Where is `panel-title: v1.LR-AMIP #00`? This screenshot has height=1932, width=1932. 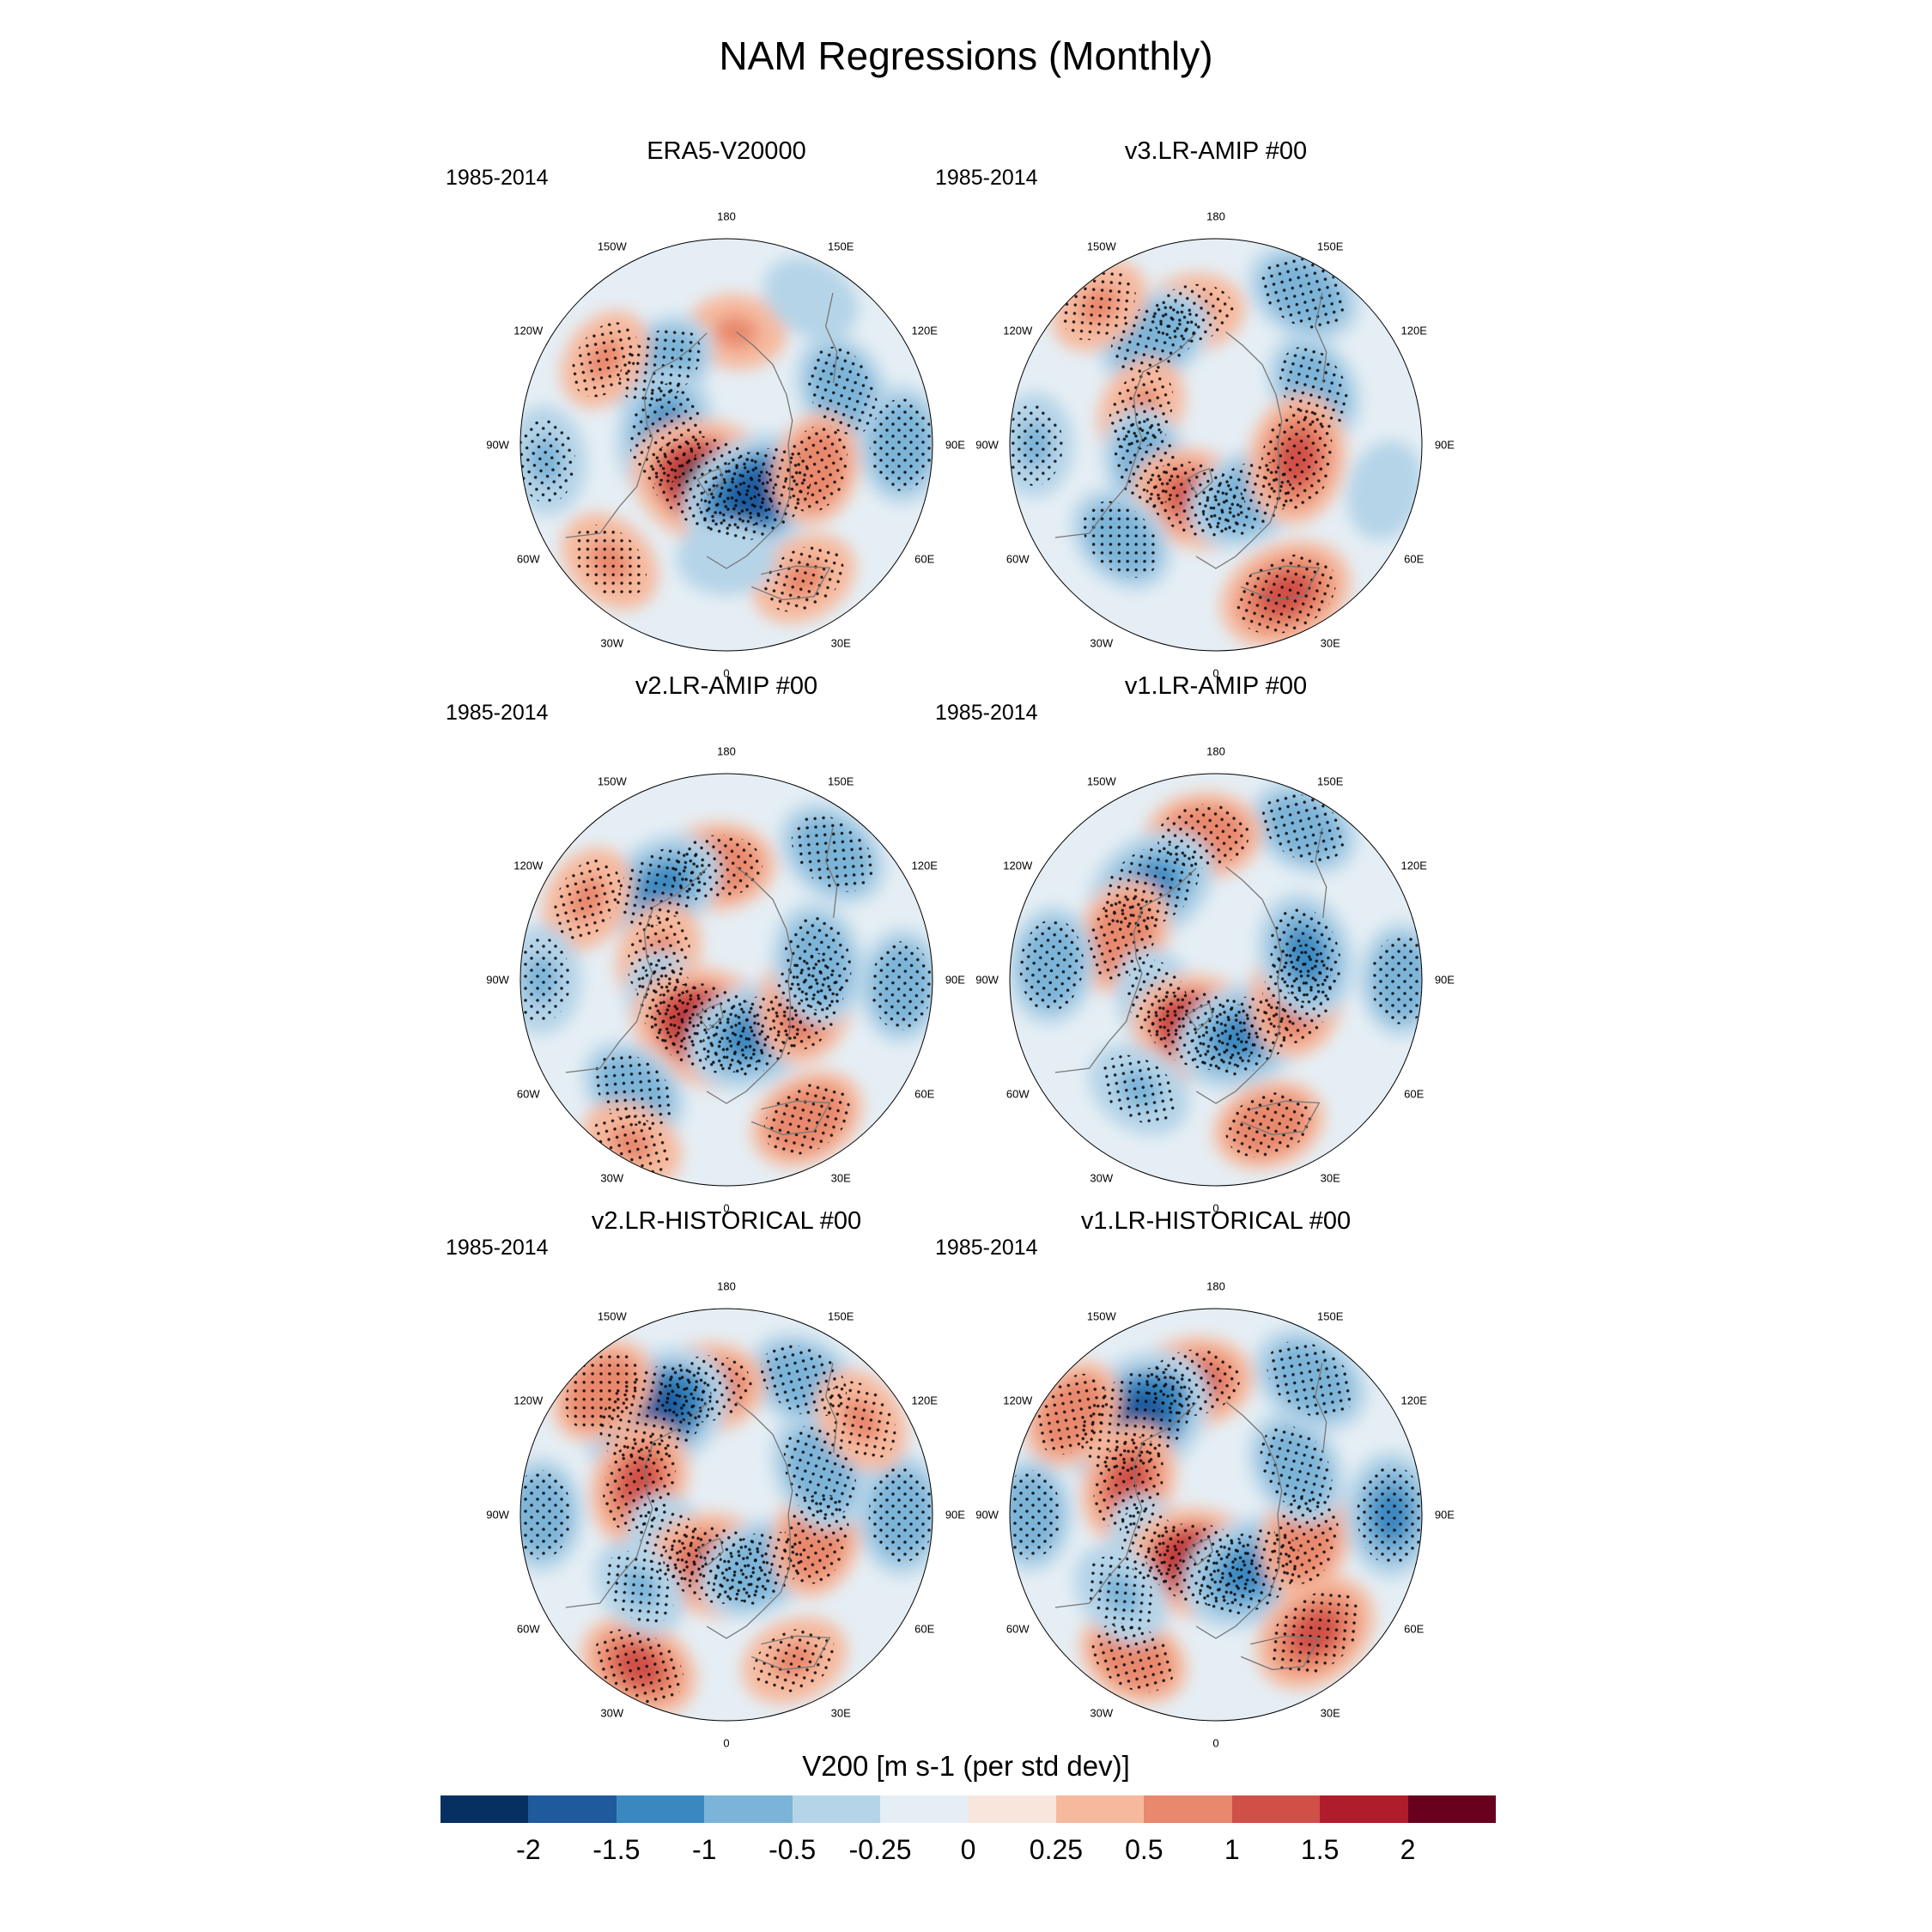
panel-title: v1.LR-AMIP #00 is located at coordinates (1216, 686).